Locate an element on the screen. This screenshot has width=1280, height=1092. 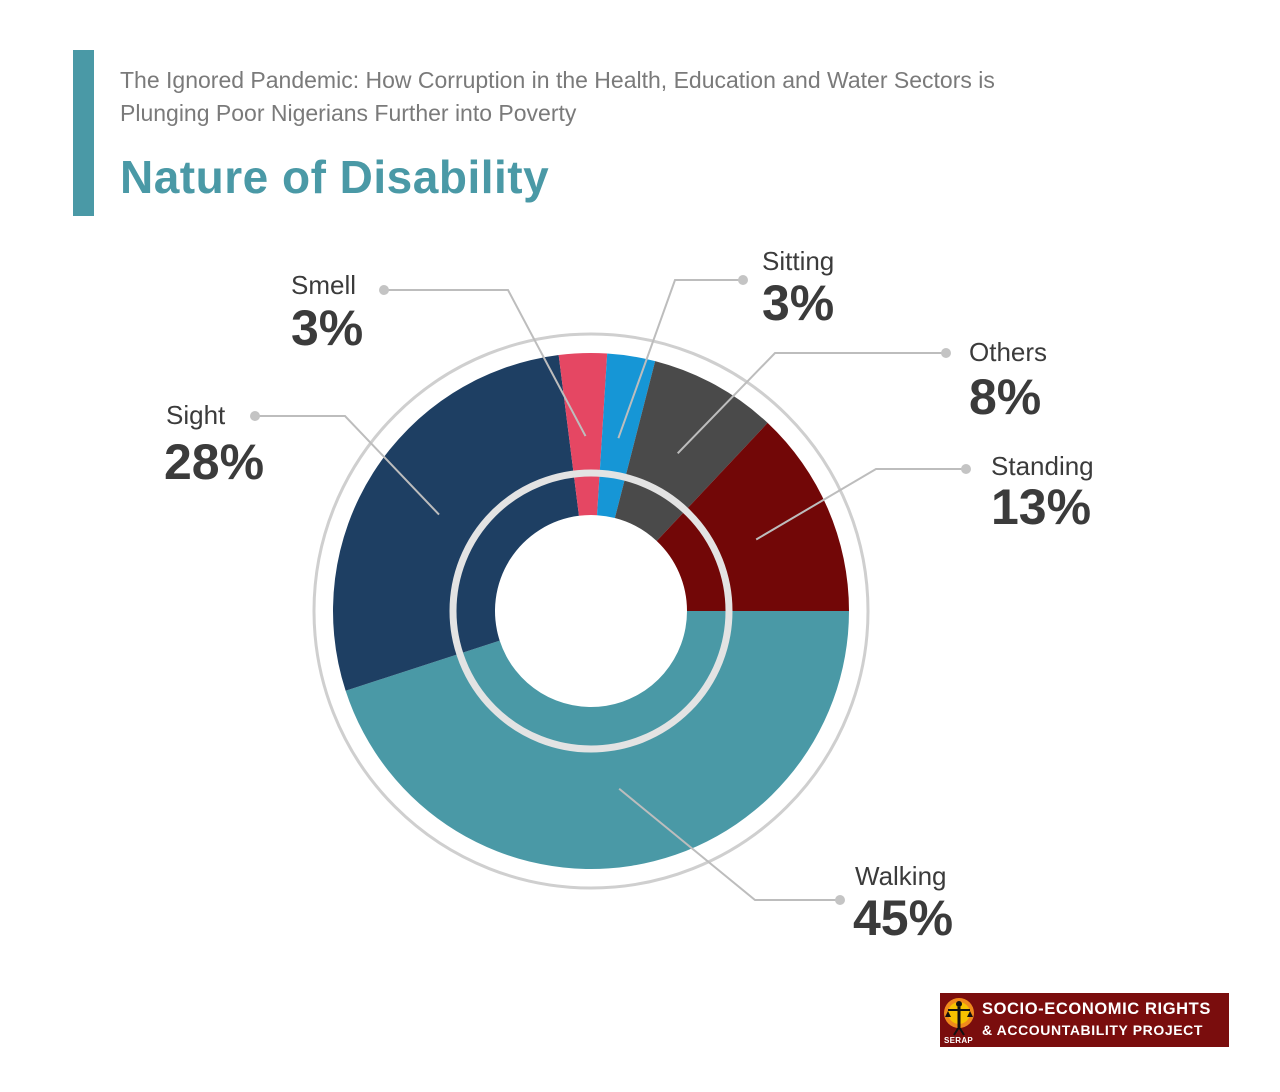
slice-sight is located at coordinates (455, 523).